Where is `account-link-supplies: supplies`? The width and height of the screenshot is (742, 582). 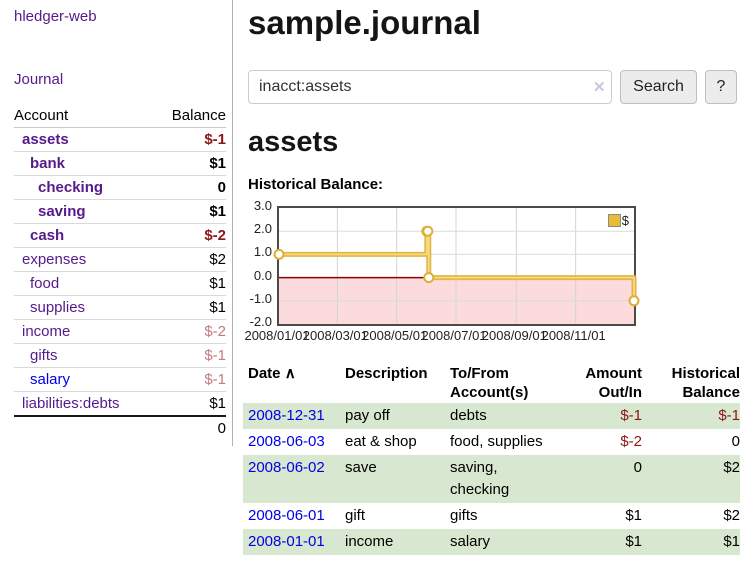
account-link-supplies: supplies is located at coordinates (58, 307).